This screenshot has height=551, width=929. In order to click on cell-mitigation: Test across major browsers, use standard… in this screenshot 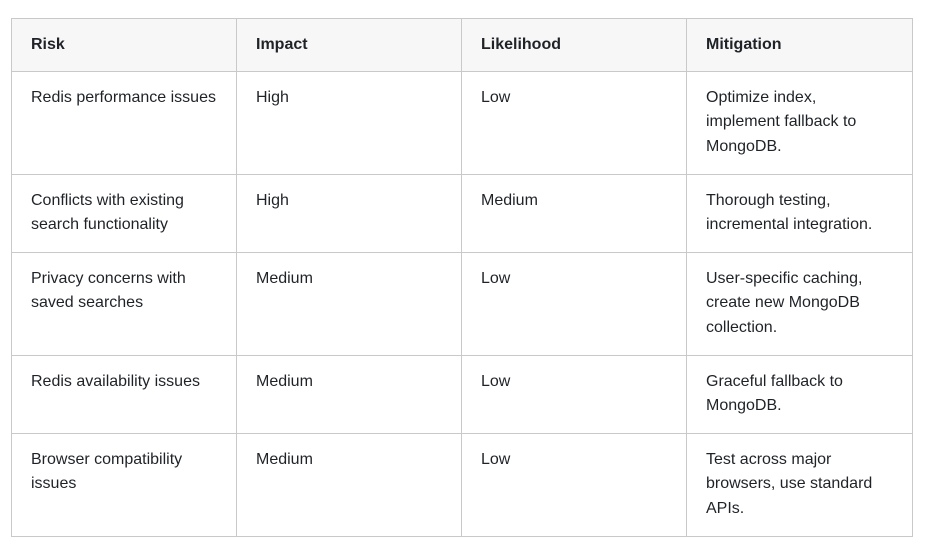, I will do `click(799, 484)`.